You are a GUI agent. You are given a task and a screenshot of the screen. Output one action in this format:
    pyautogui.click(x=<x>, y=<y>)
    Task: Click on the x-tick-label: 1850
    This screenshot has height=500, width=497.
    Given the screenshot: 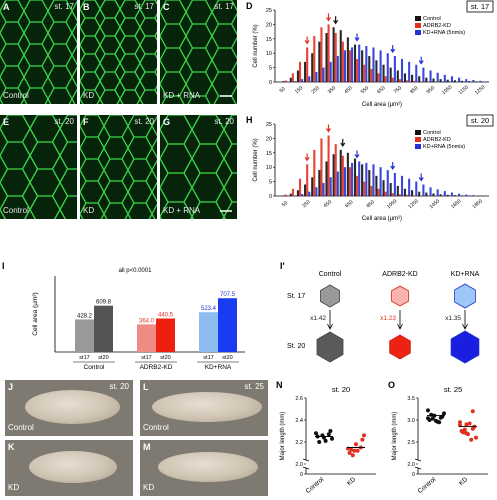 What is the action you would take?
    pyautogui.click(x=477, y=204)
    